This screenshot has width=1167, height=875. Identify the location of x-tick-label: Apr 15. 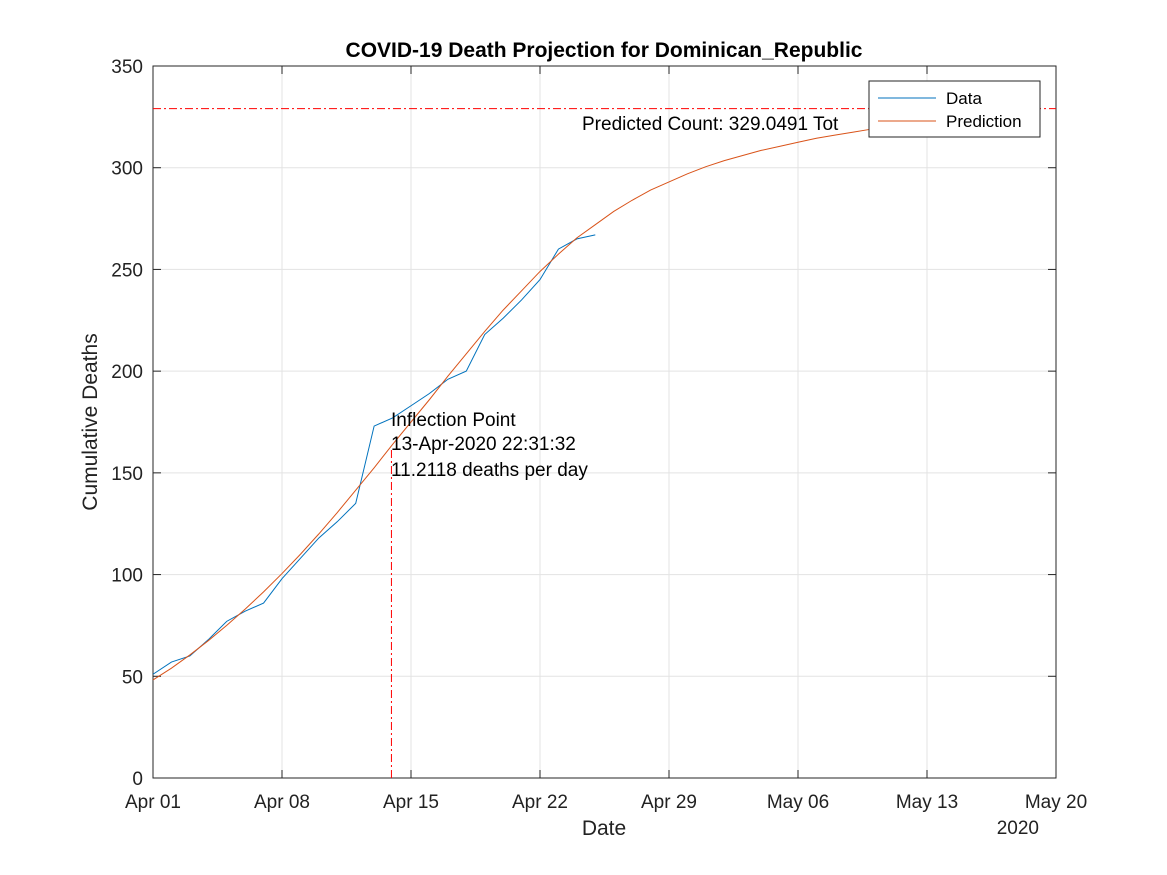
(411, 802).